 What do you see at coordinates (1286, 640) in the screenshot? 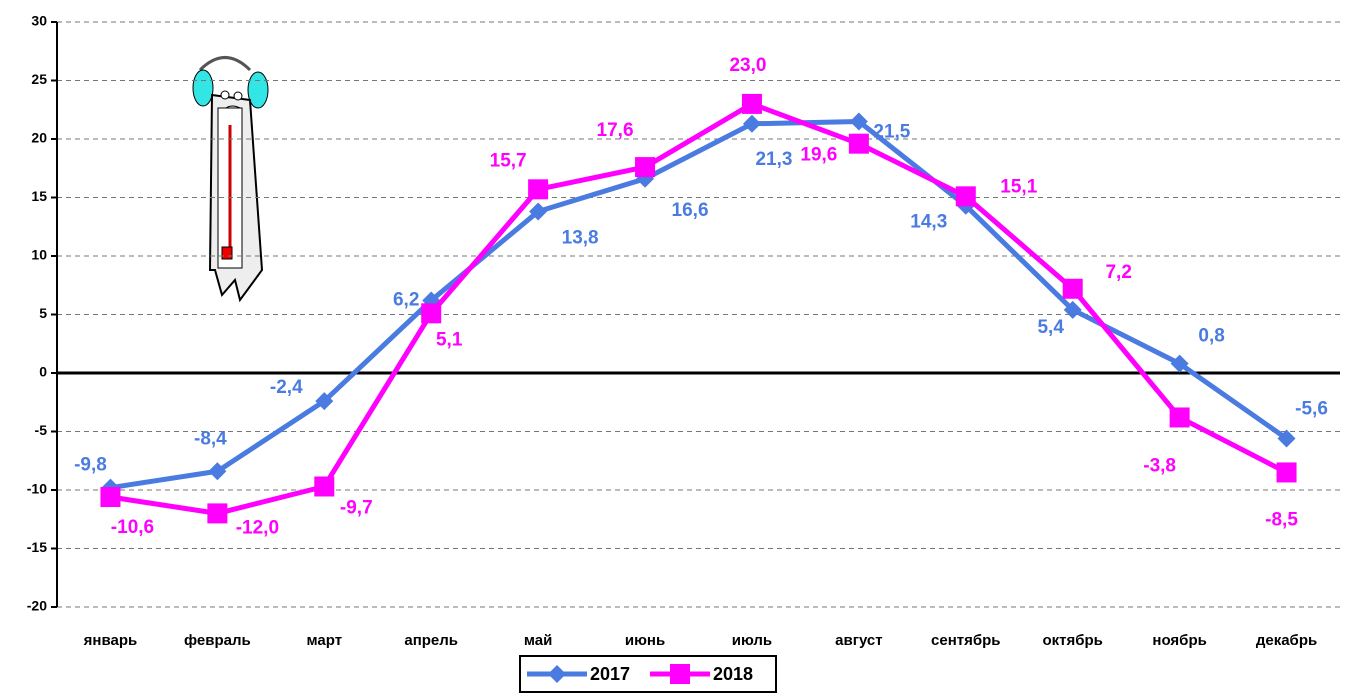
I see `x-tick-label: декабрь` at bounding box center [1286, 640].